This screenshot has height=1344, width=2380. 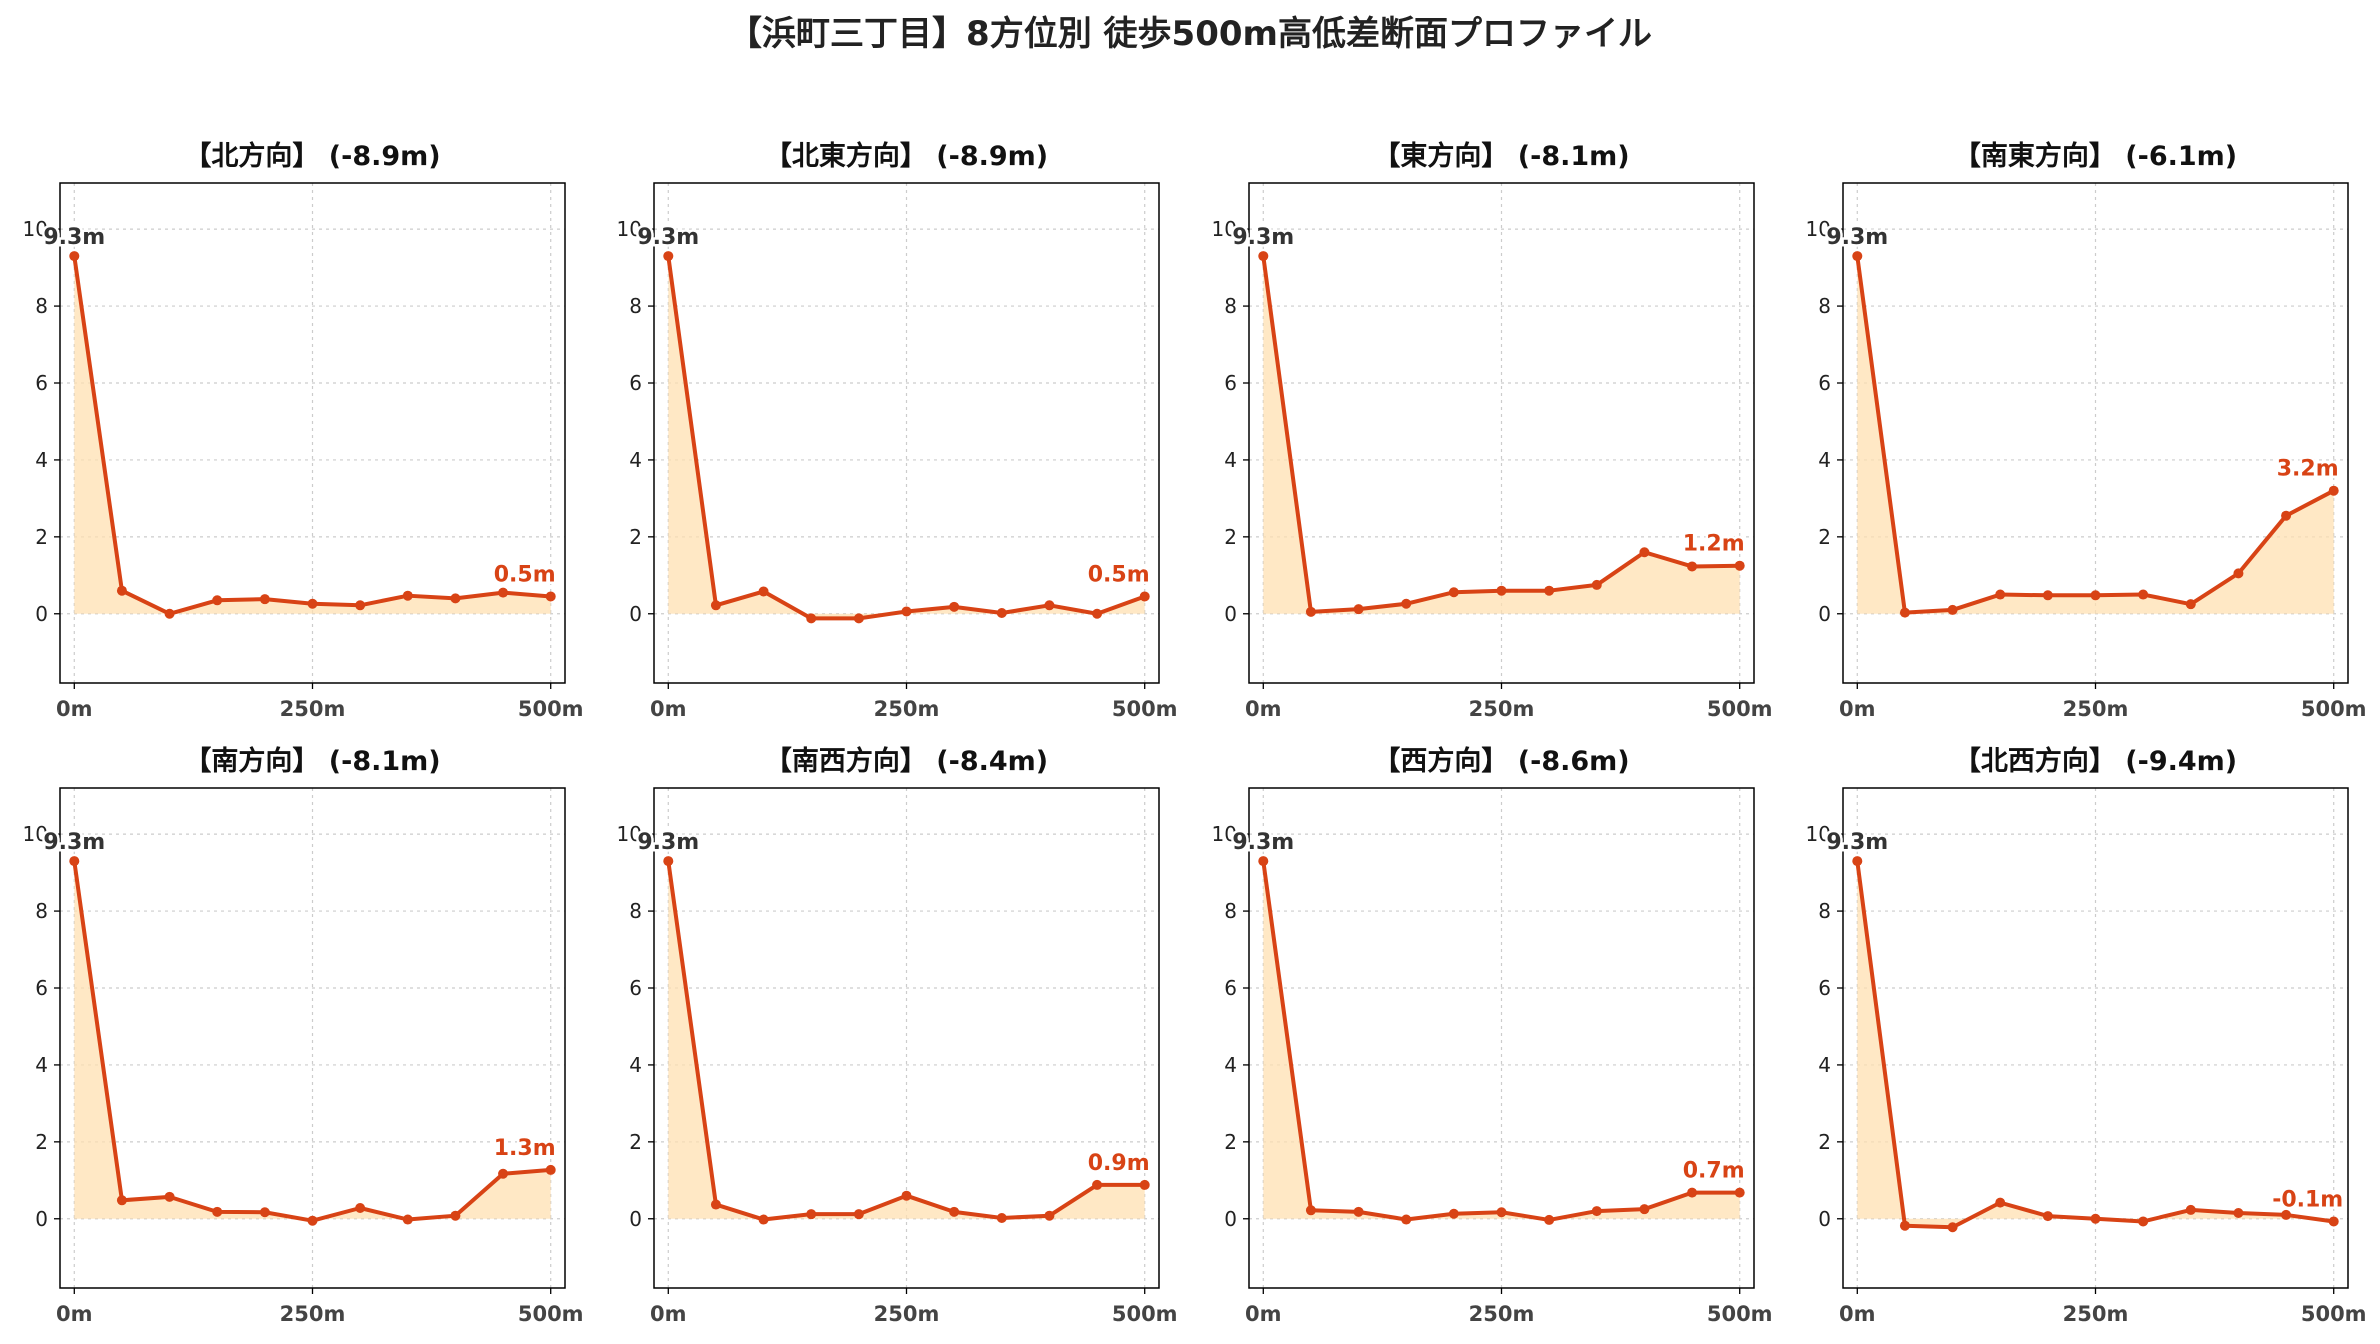 I want to click on panel-0: 0 2 4 6 8 10 0m 250m 500m 【北方向】 (-8.9m) 9.3m 0.5m, so click(x=303, y=430).